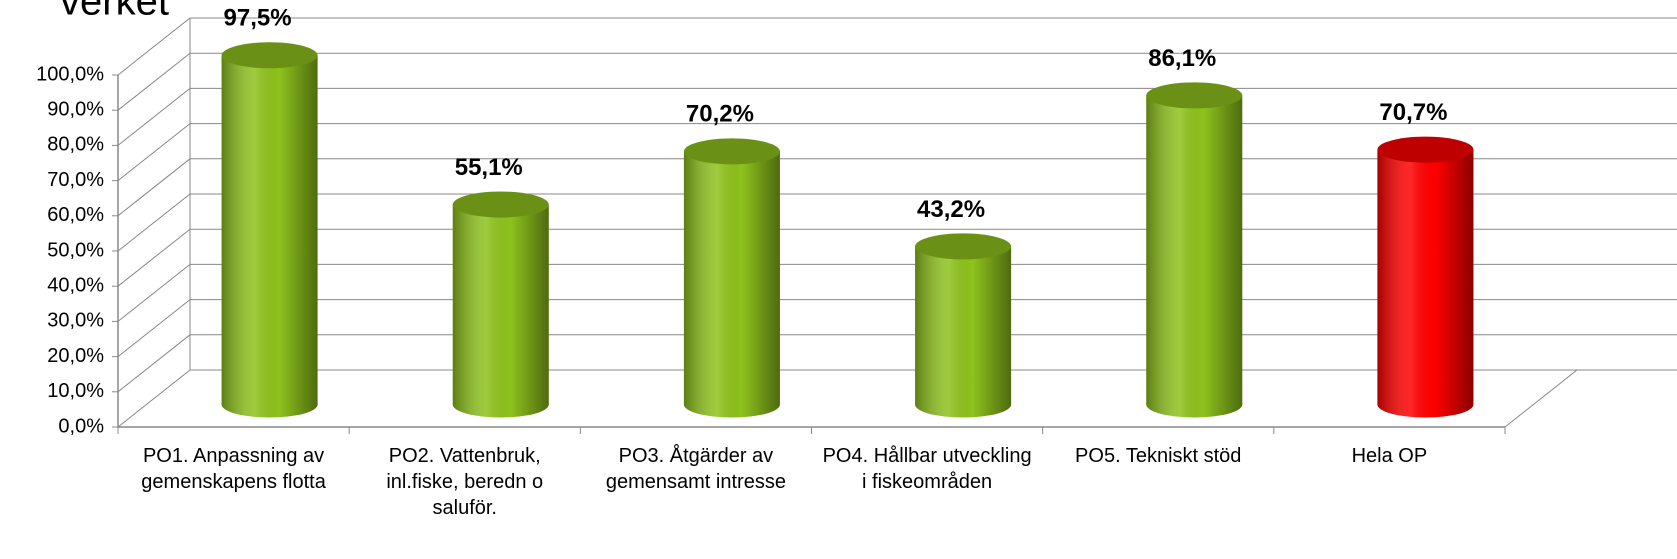  I want to click on value-label: 86,1%, so click(1182, 58).